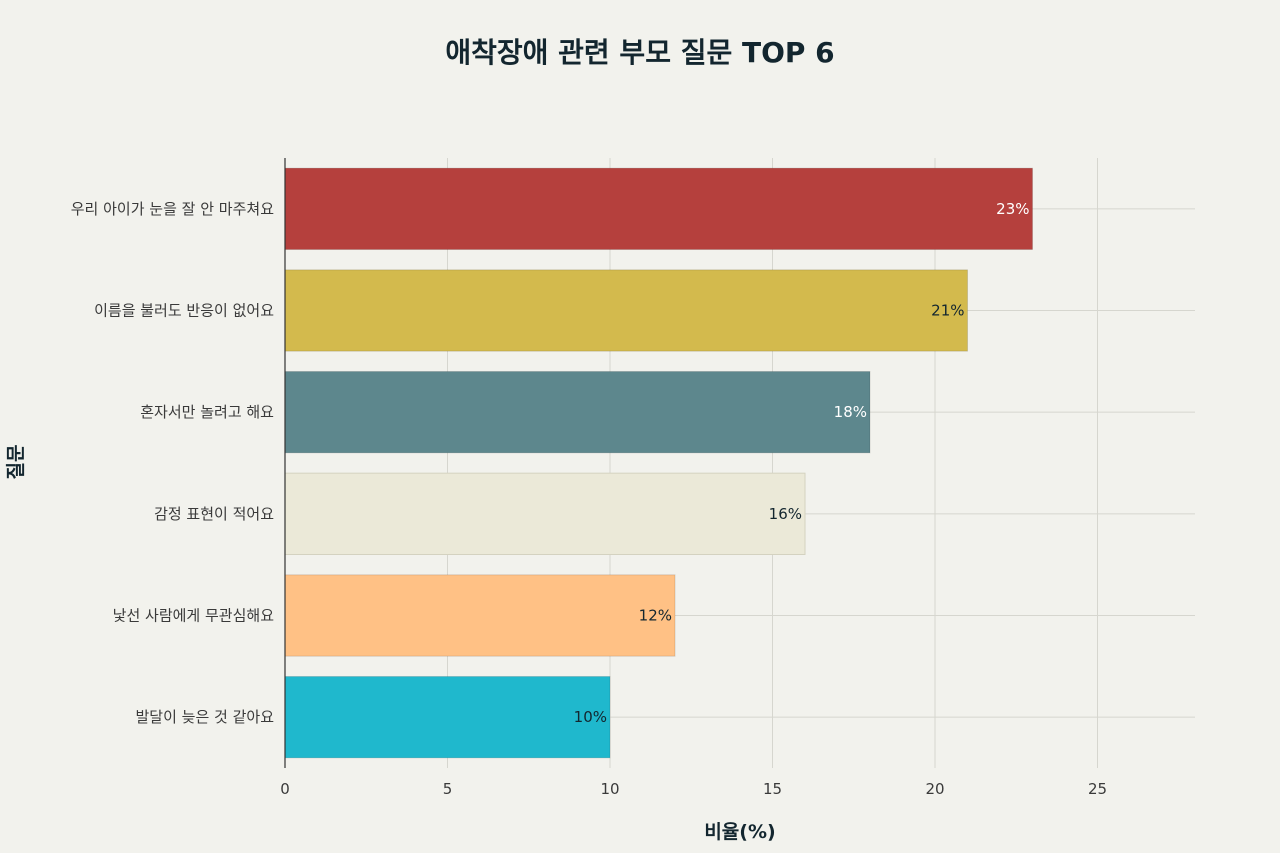 This screenshot has height=853, width=1280. I want to click on x-tick-label: 15, so click(772, 789).